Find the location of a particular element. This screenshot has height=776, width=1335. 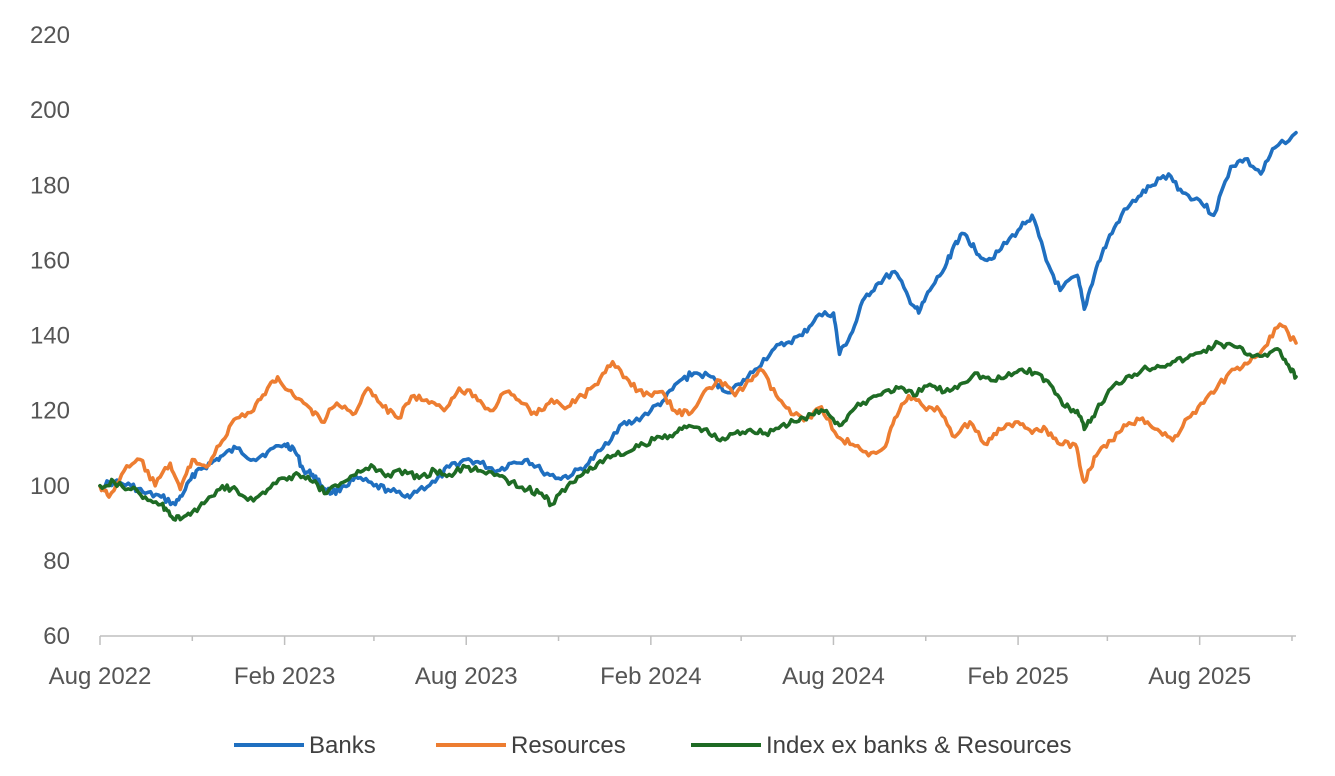

x-tick-label: Aug 2025 is located at coordinates (1199, 676).